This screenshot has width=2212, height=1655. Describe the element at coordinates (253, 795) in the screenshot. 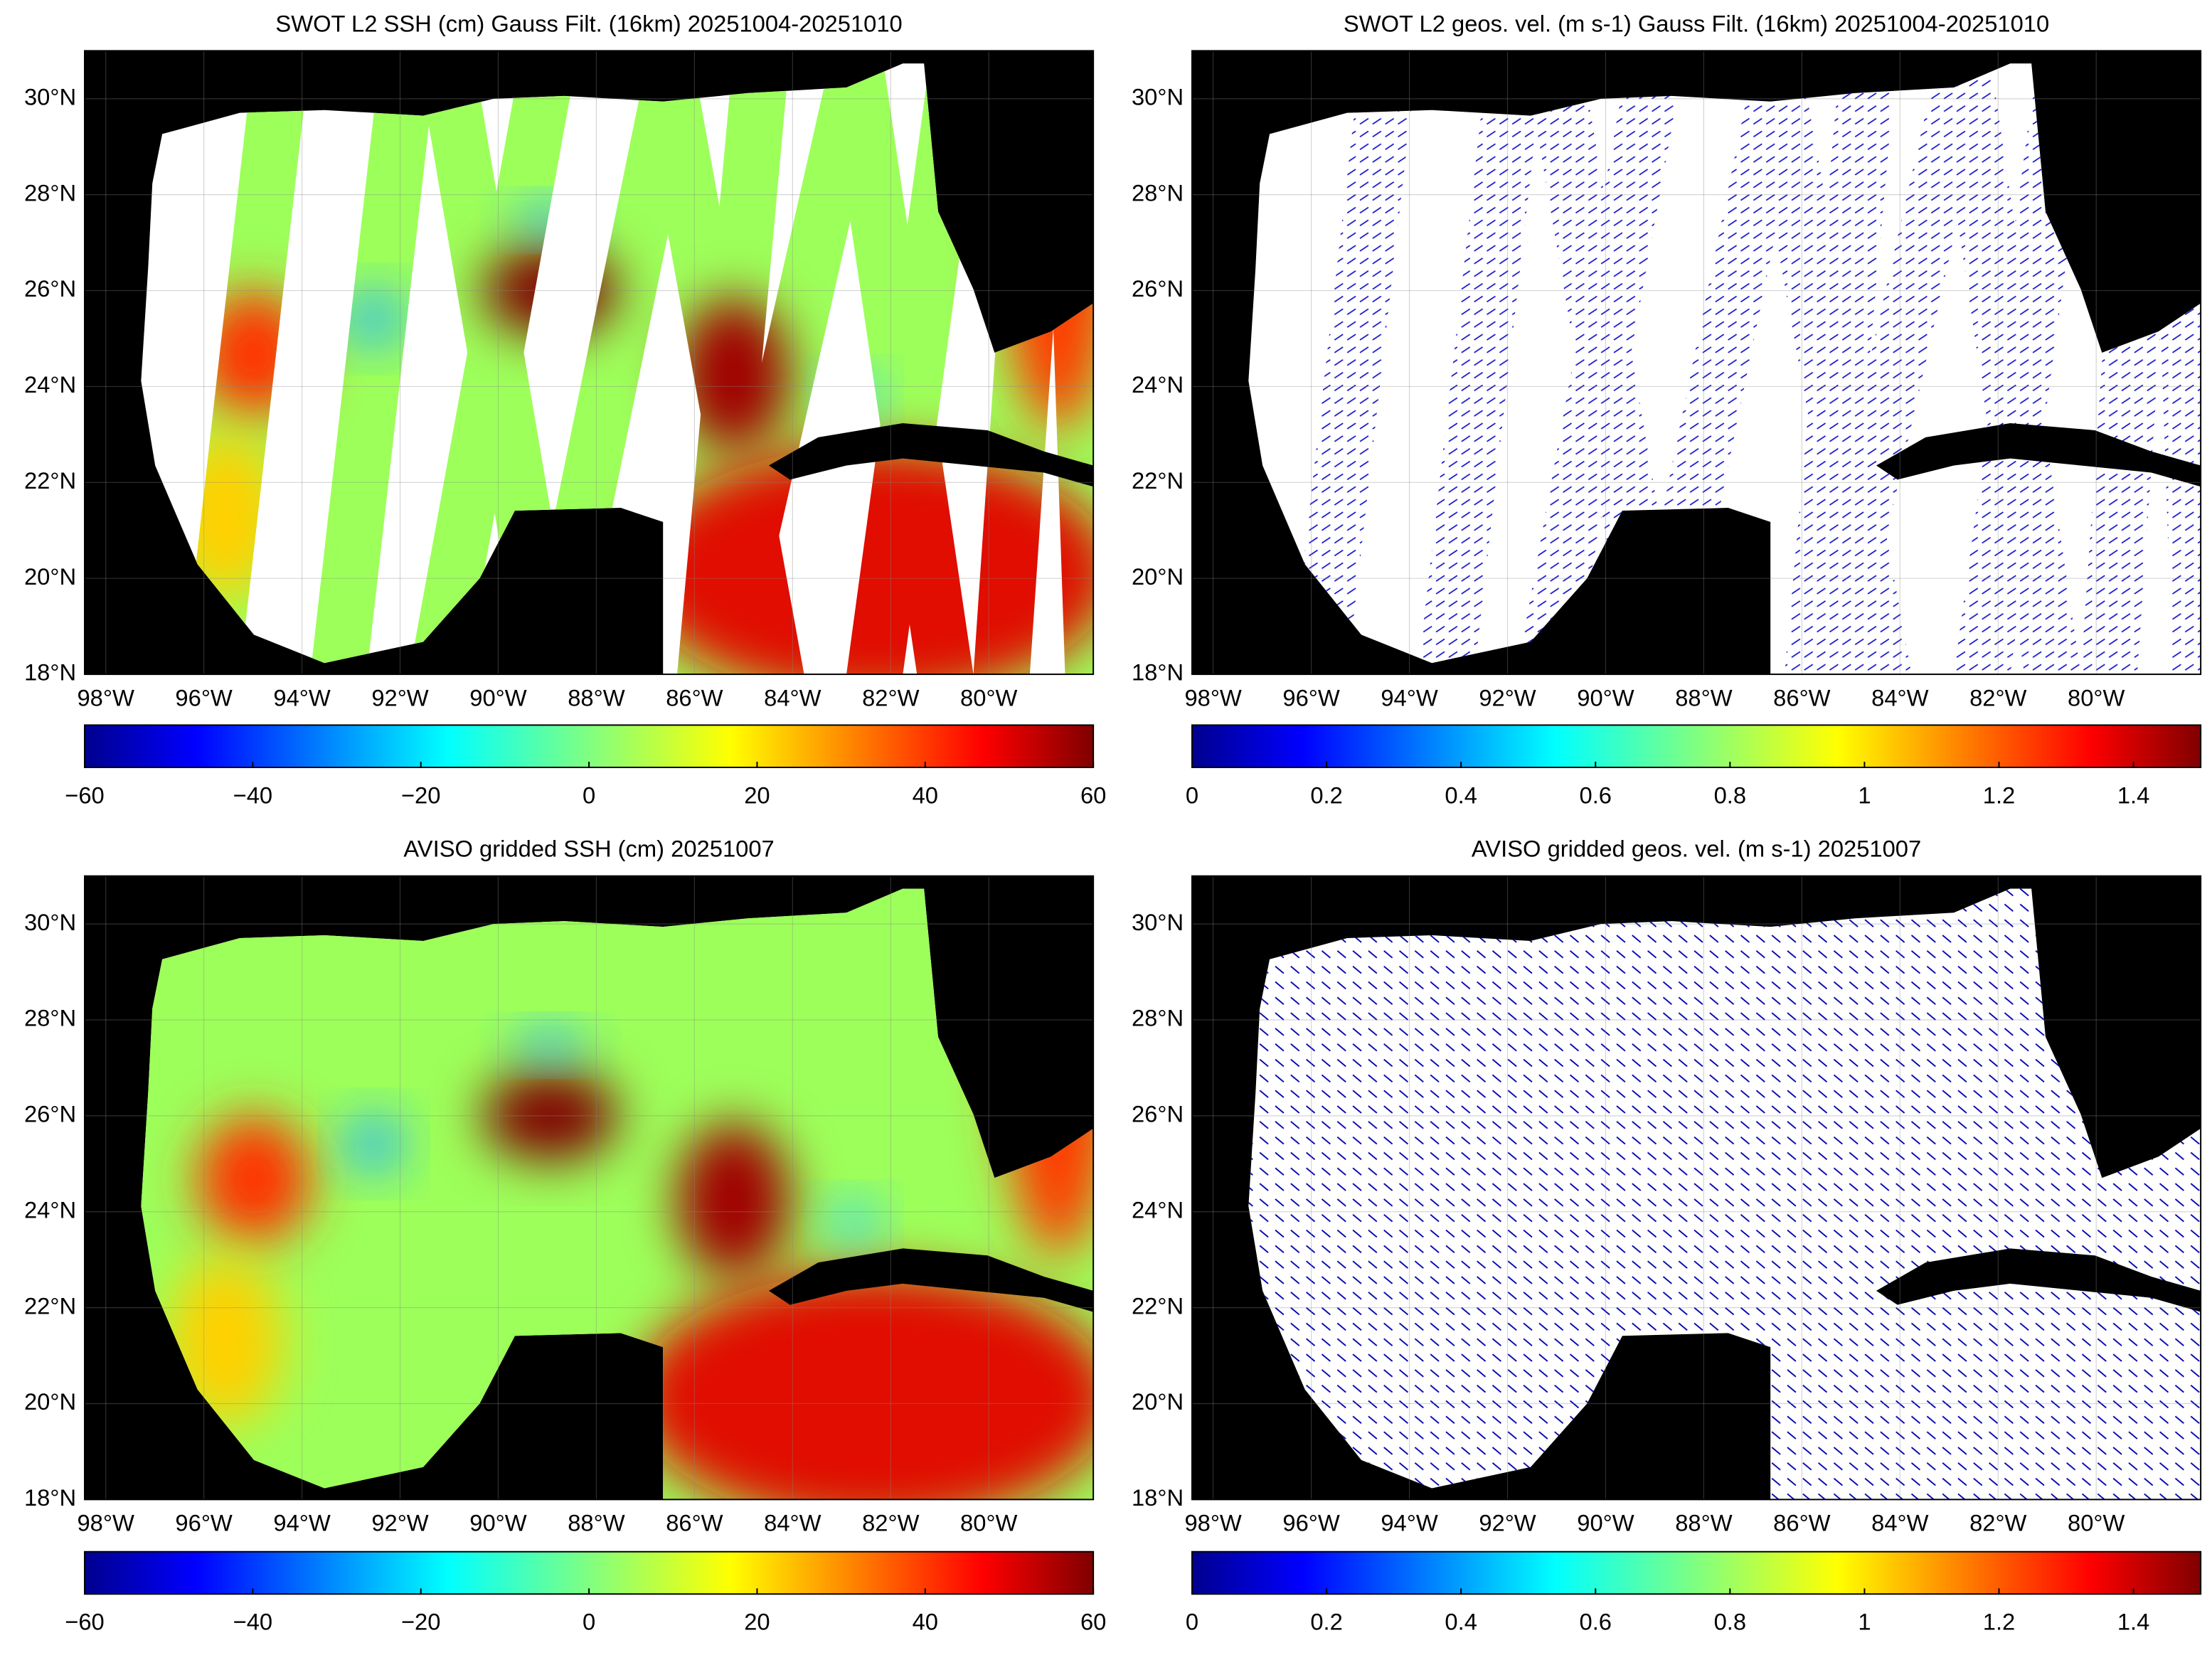

I see `colorbar-tick-label: −40` at that location.